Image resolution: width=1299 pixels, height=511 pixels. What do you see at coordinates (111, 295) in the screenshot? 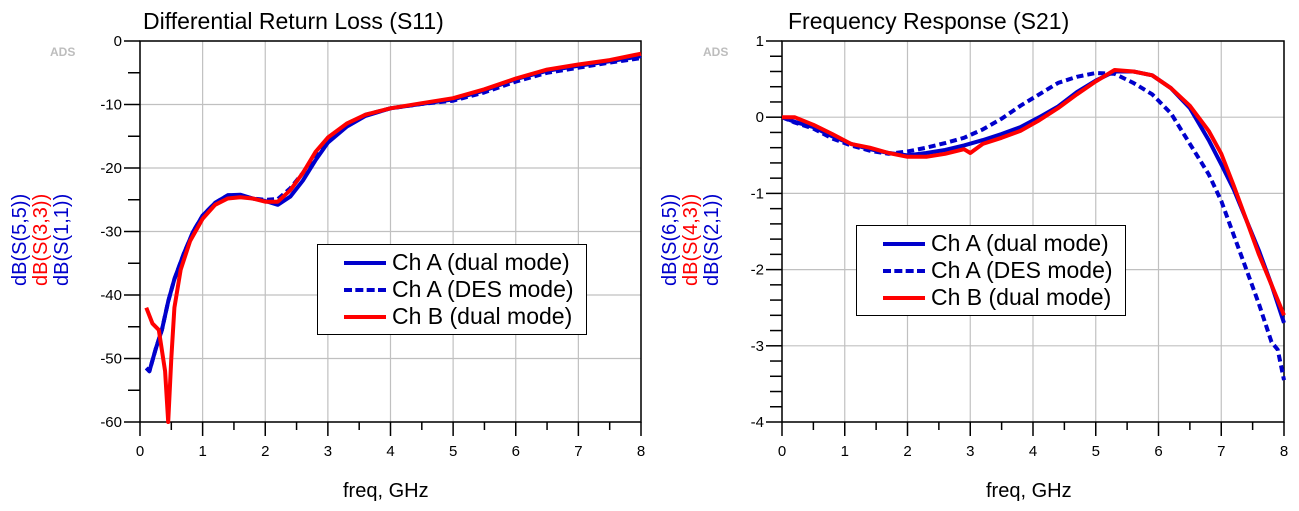
I see `y-tick-label: -40` at bounding box center [111, 295].